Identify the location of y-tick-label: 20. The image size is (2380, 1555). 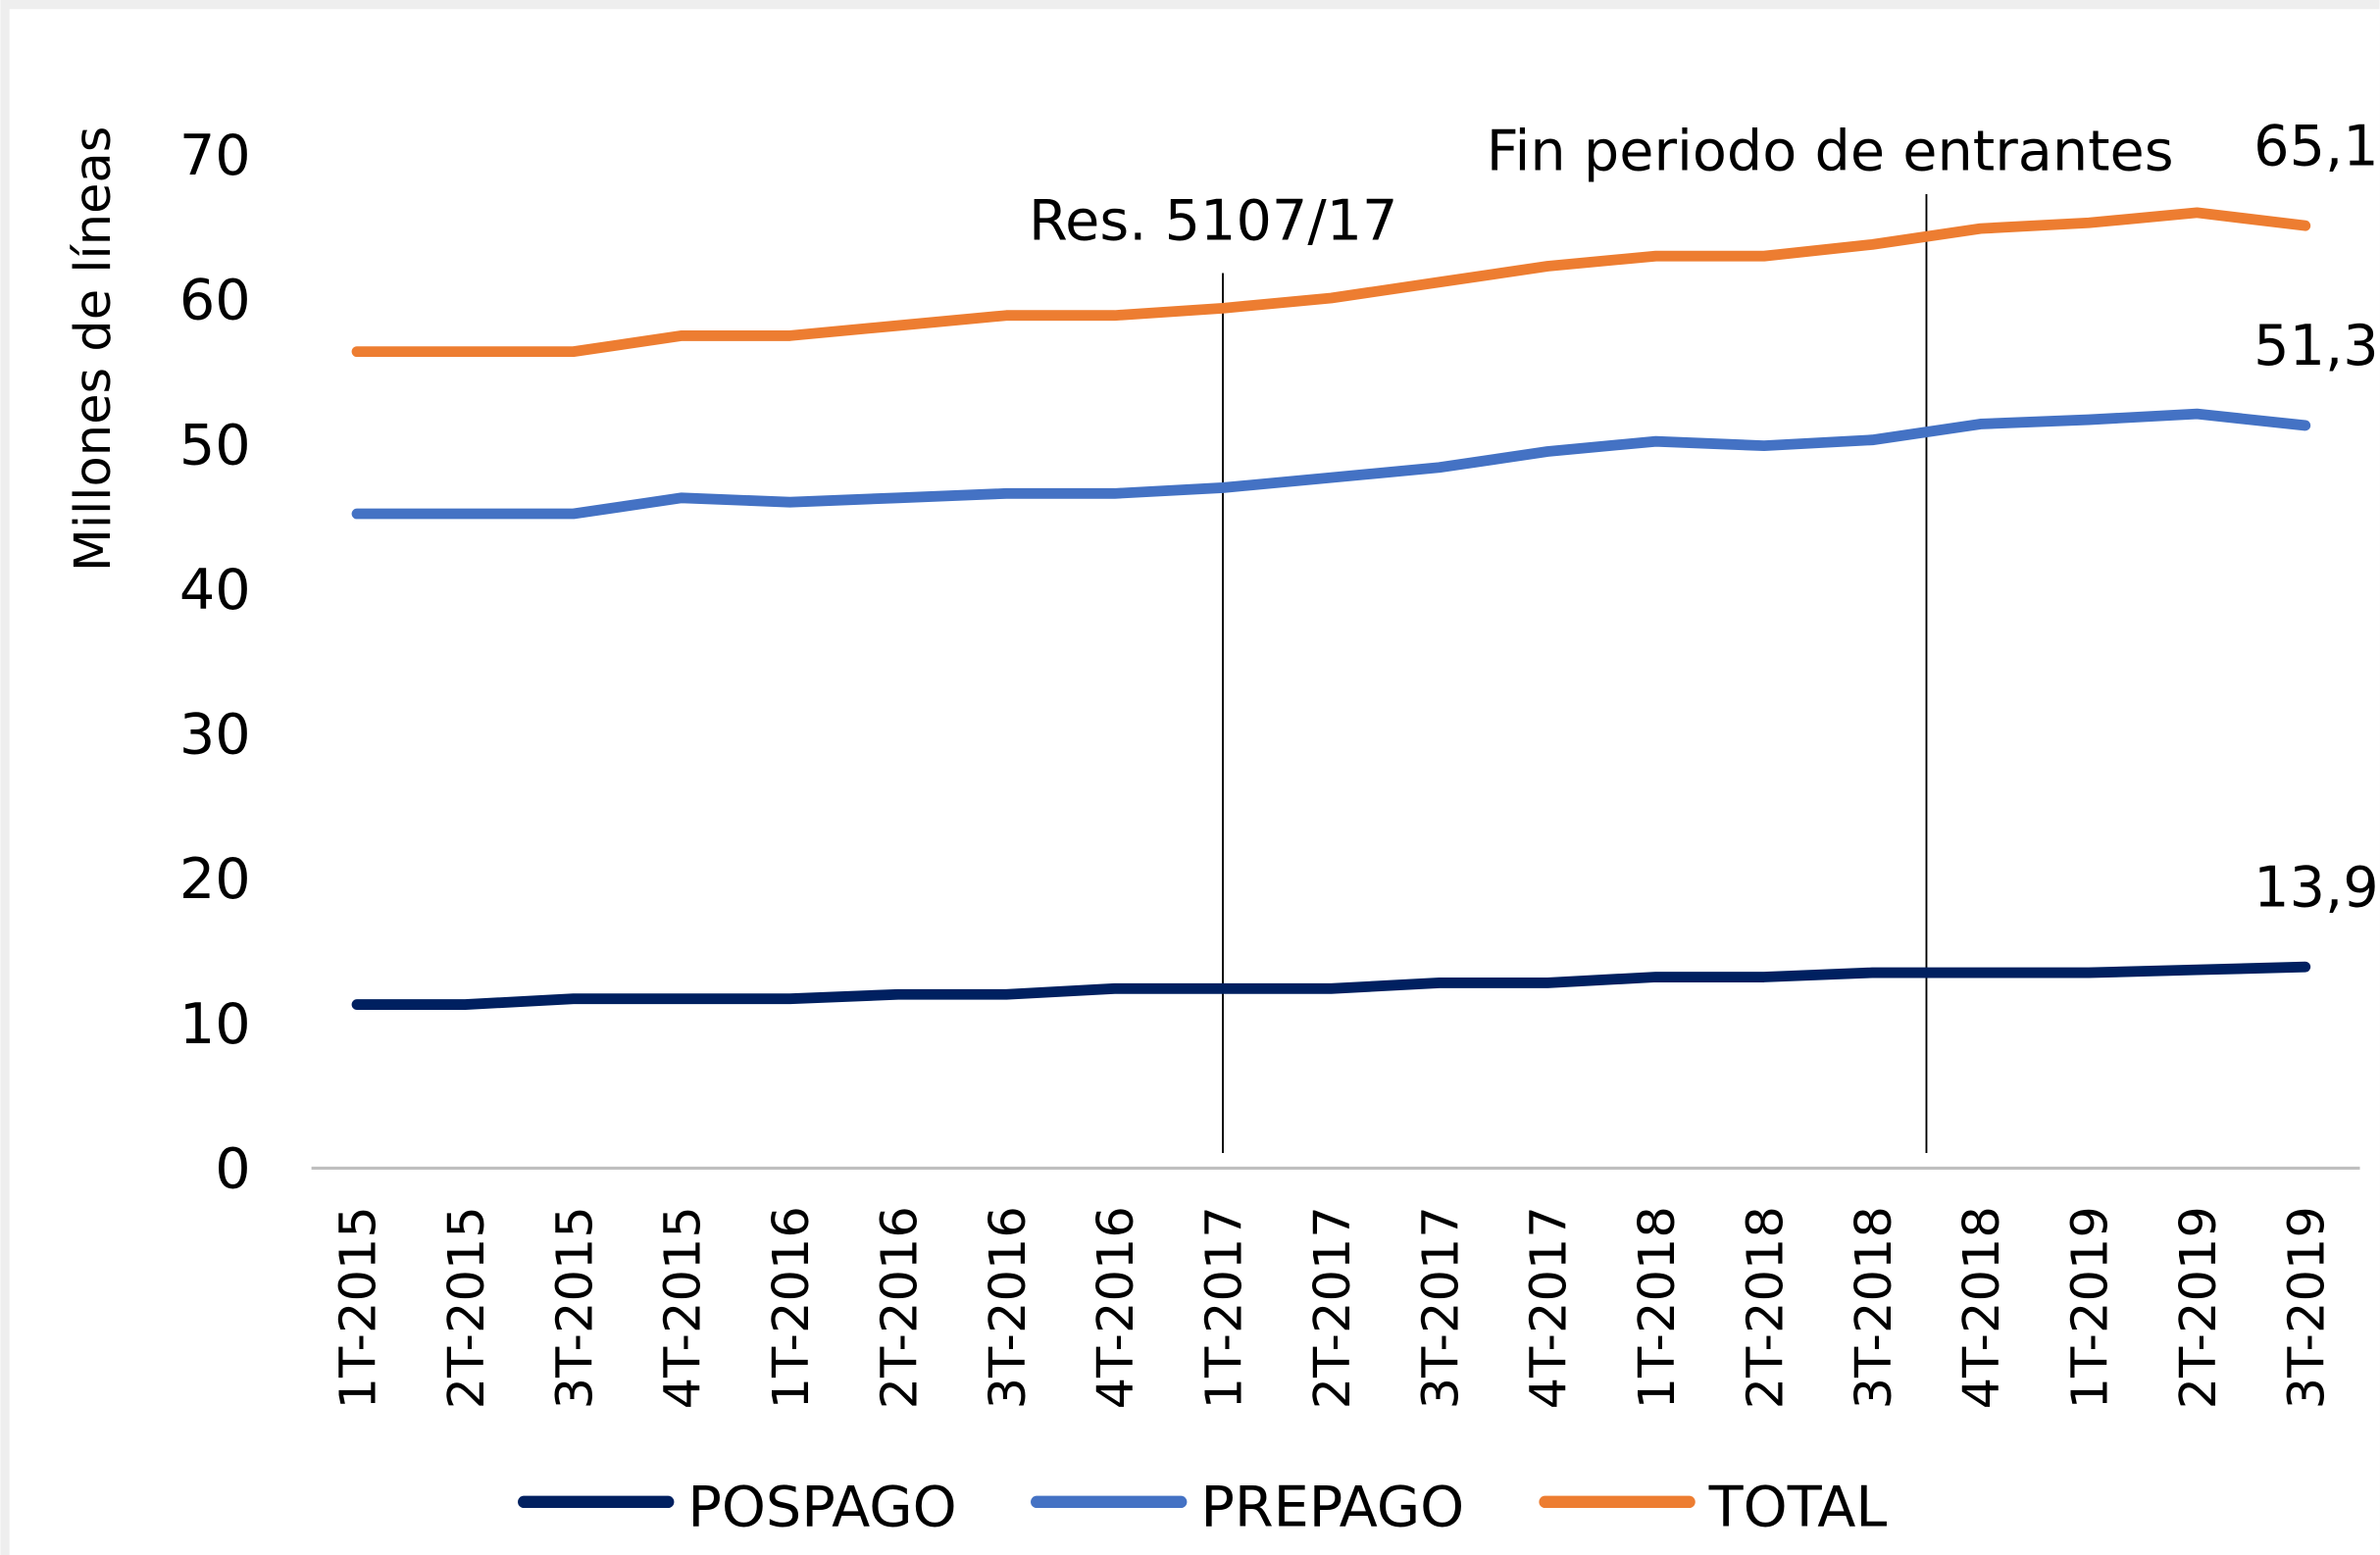
(215, 879).